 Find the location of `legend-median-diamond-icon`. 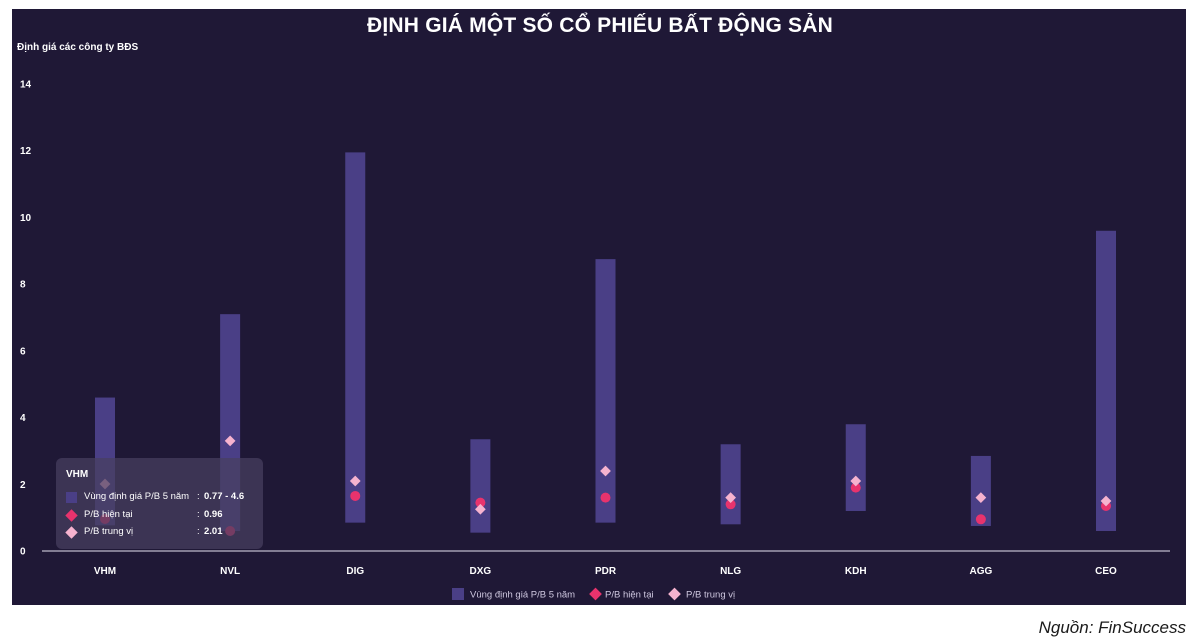

legend-median-diamond-icon is located at coordinates (674, 594).